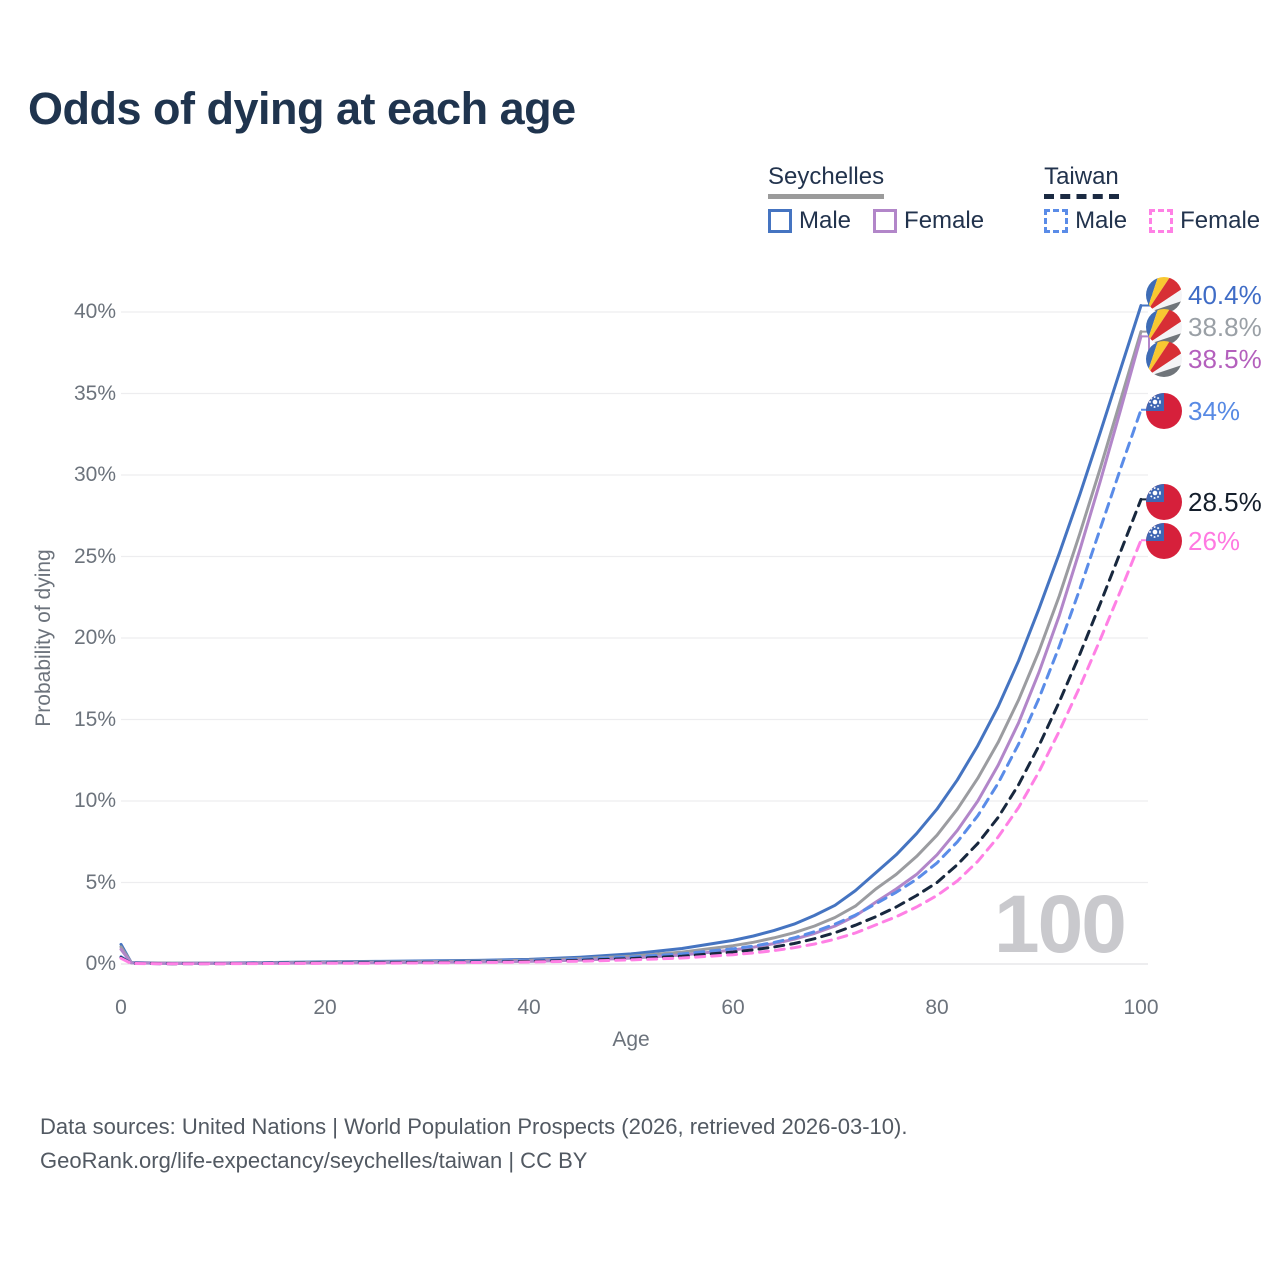 The image size is (1280, 1280). I want to click on legend-item-taiwan-male: Male, so click(1085, 221).